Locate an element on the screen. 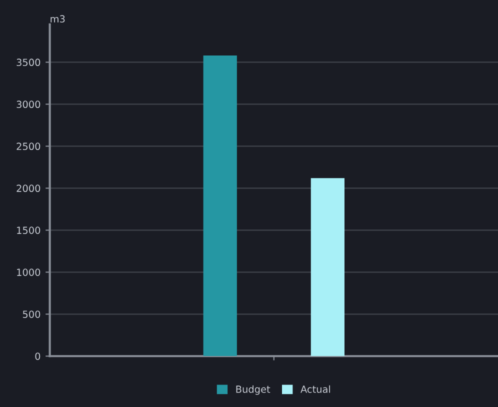 This screenshot has height=407, width=498. y-tick-label: 3000 is located at coordinates (28, 104).